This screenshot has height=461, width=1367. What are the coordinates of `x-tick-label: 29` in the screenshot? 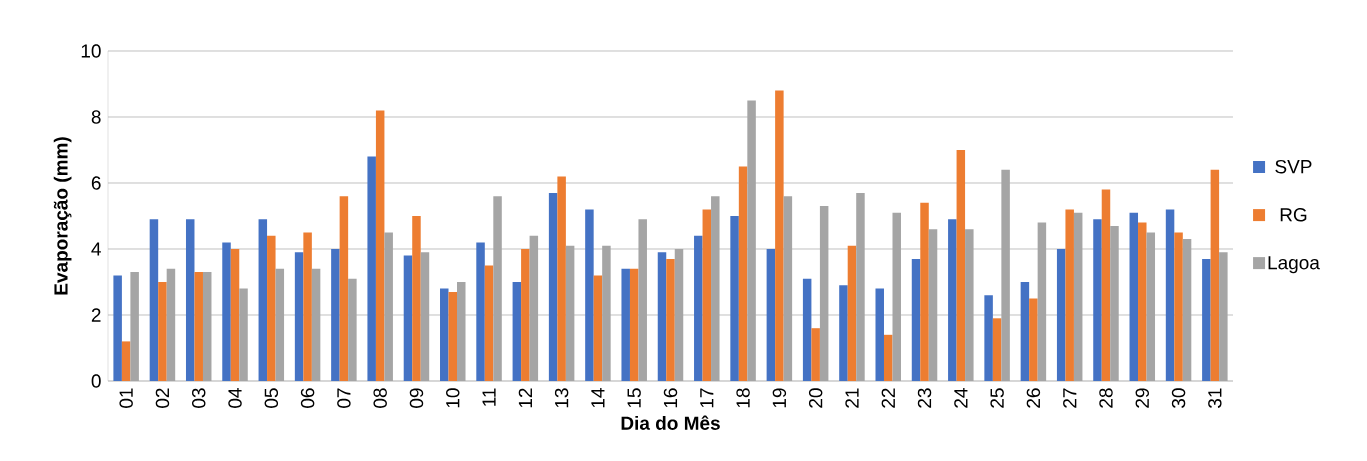 It's located at (1142, 398).